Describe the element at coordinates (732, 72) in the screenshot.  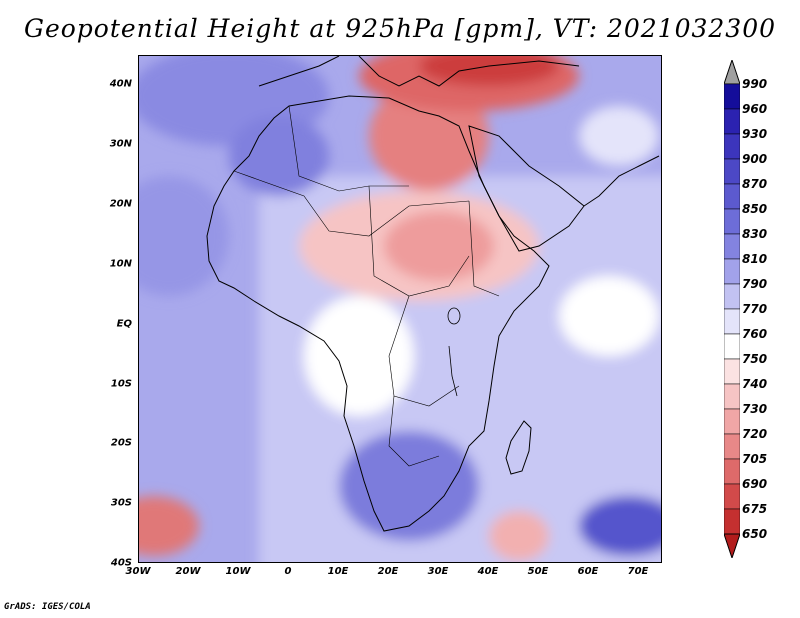
I see `colorbar-top-arrow` at that location.